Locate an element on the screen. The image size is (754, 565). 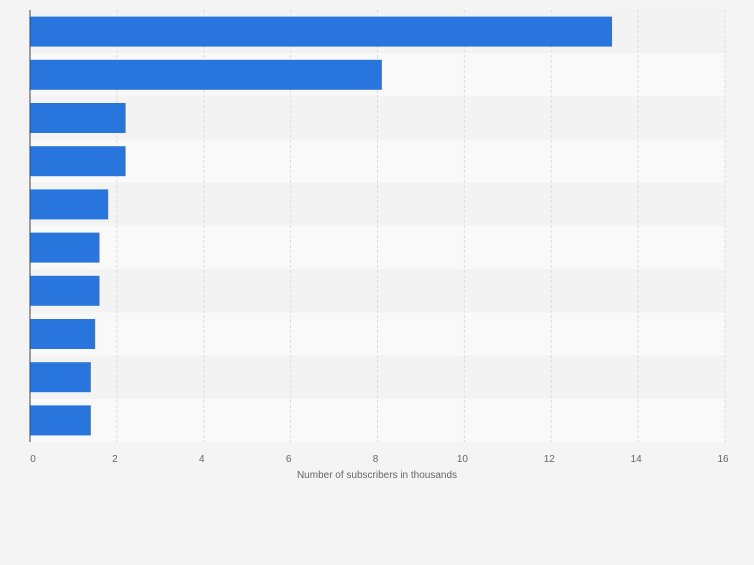
x-tick-label: 2 is located at coordinates (115, 459).